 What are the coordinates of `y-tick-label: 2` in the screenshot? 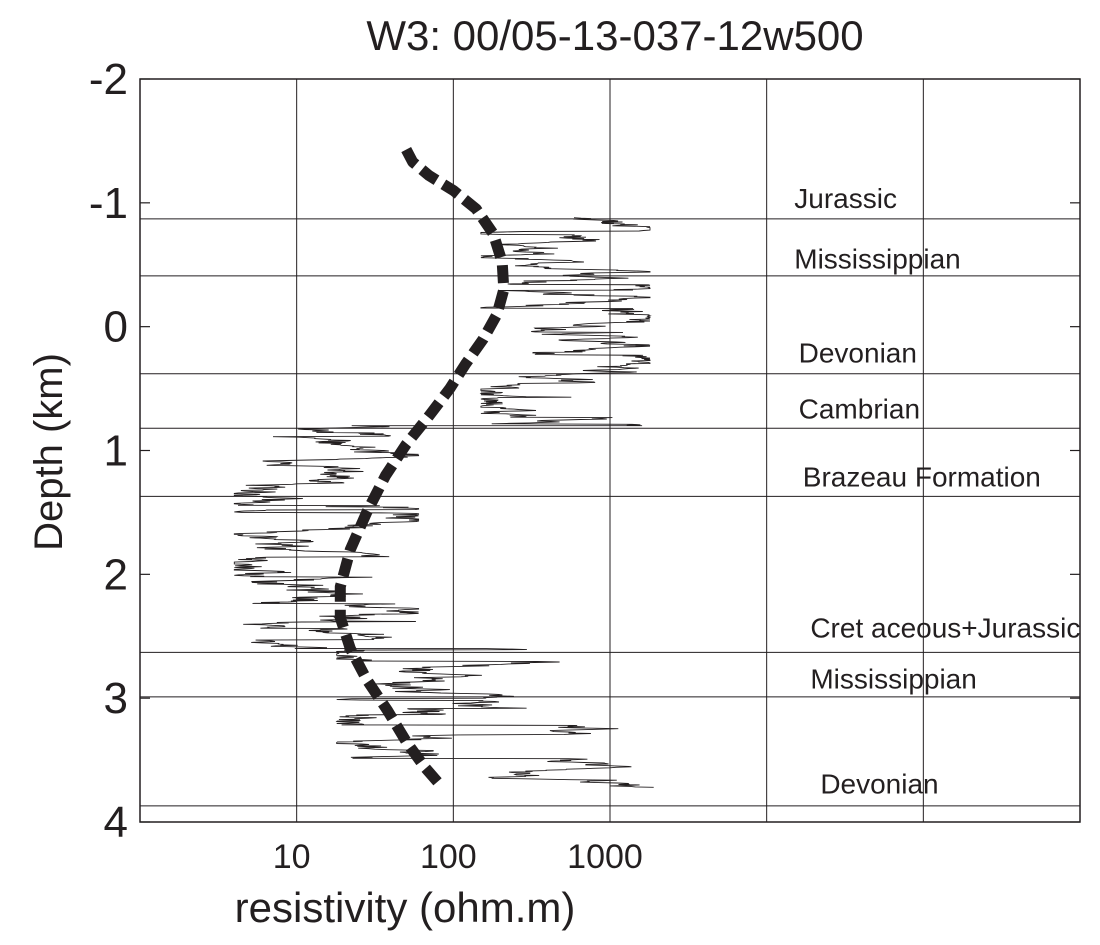 It's located at (116, 574).